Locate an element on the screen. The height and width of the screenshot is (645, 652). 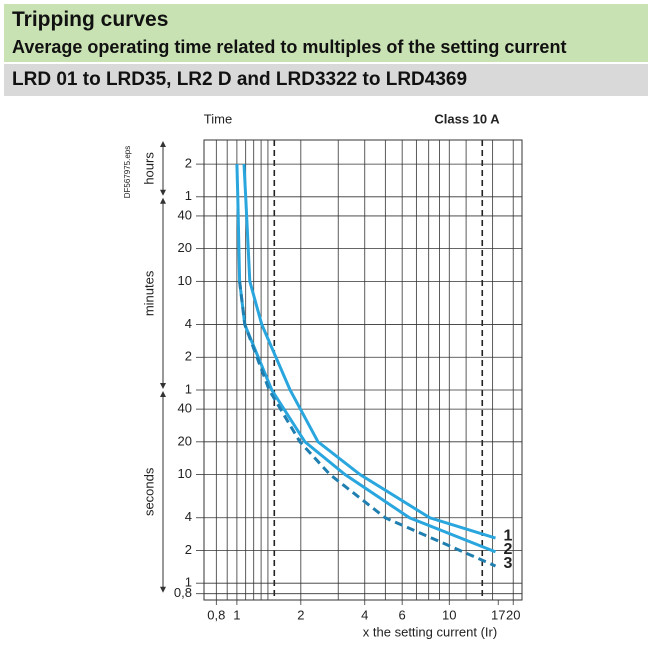
series-label: 1 is located at coordinates (507, 535).